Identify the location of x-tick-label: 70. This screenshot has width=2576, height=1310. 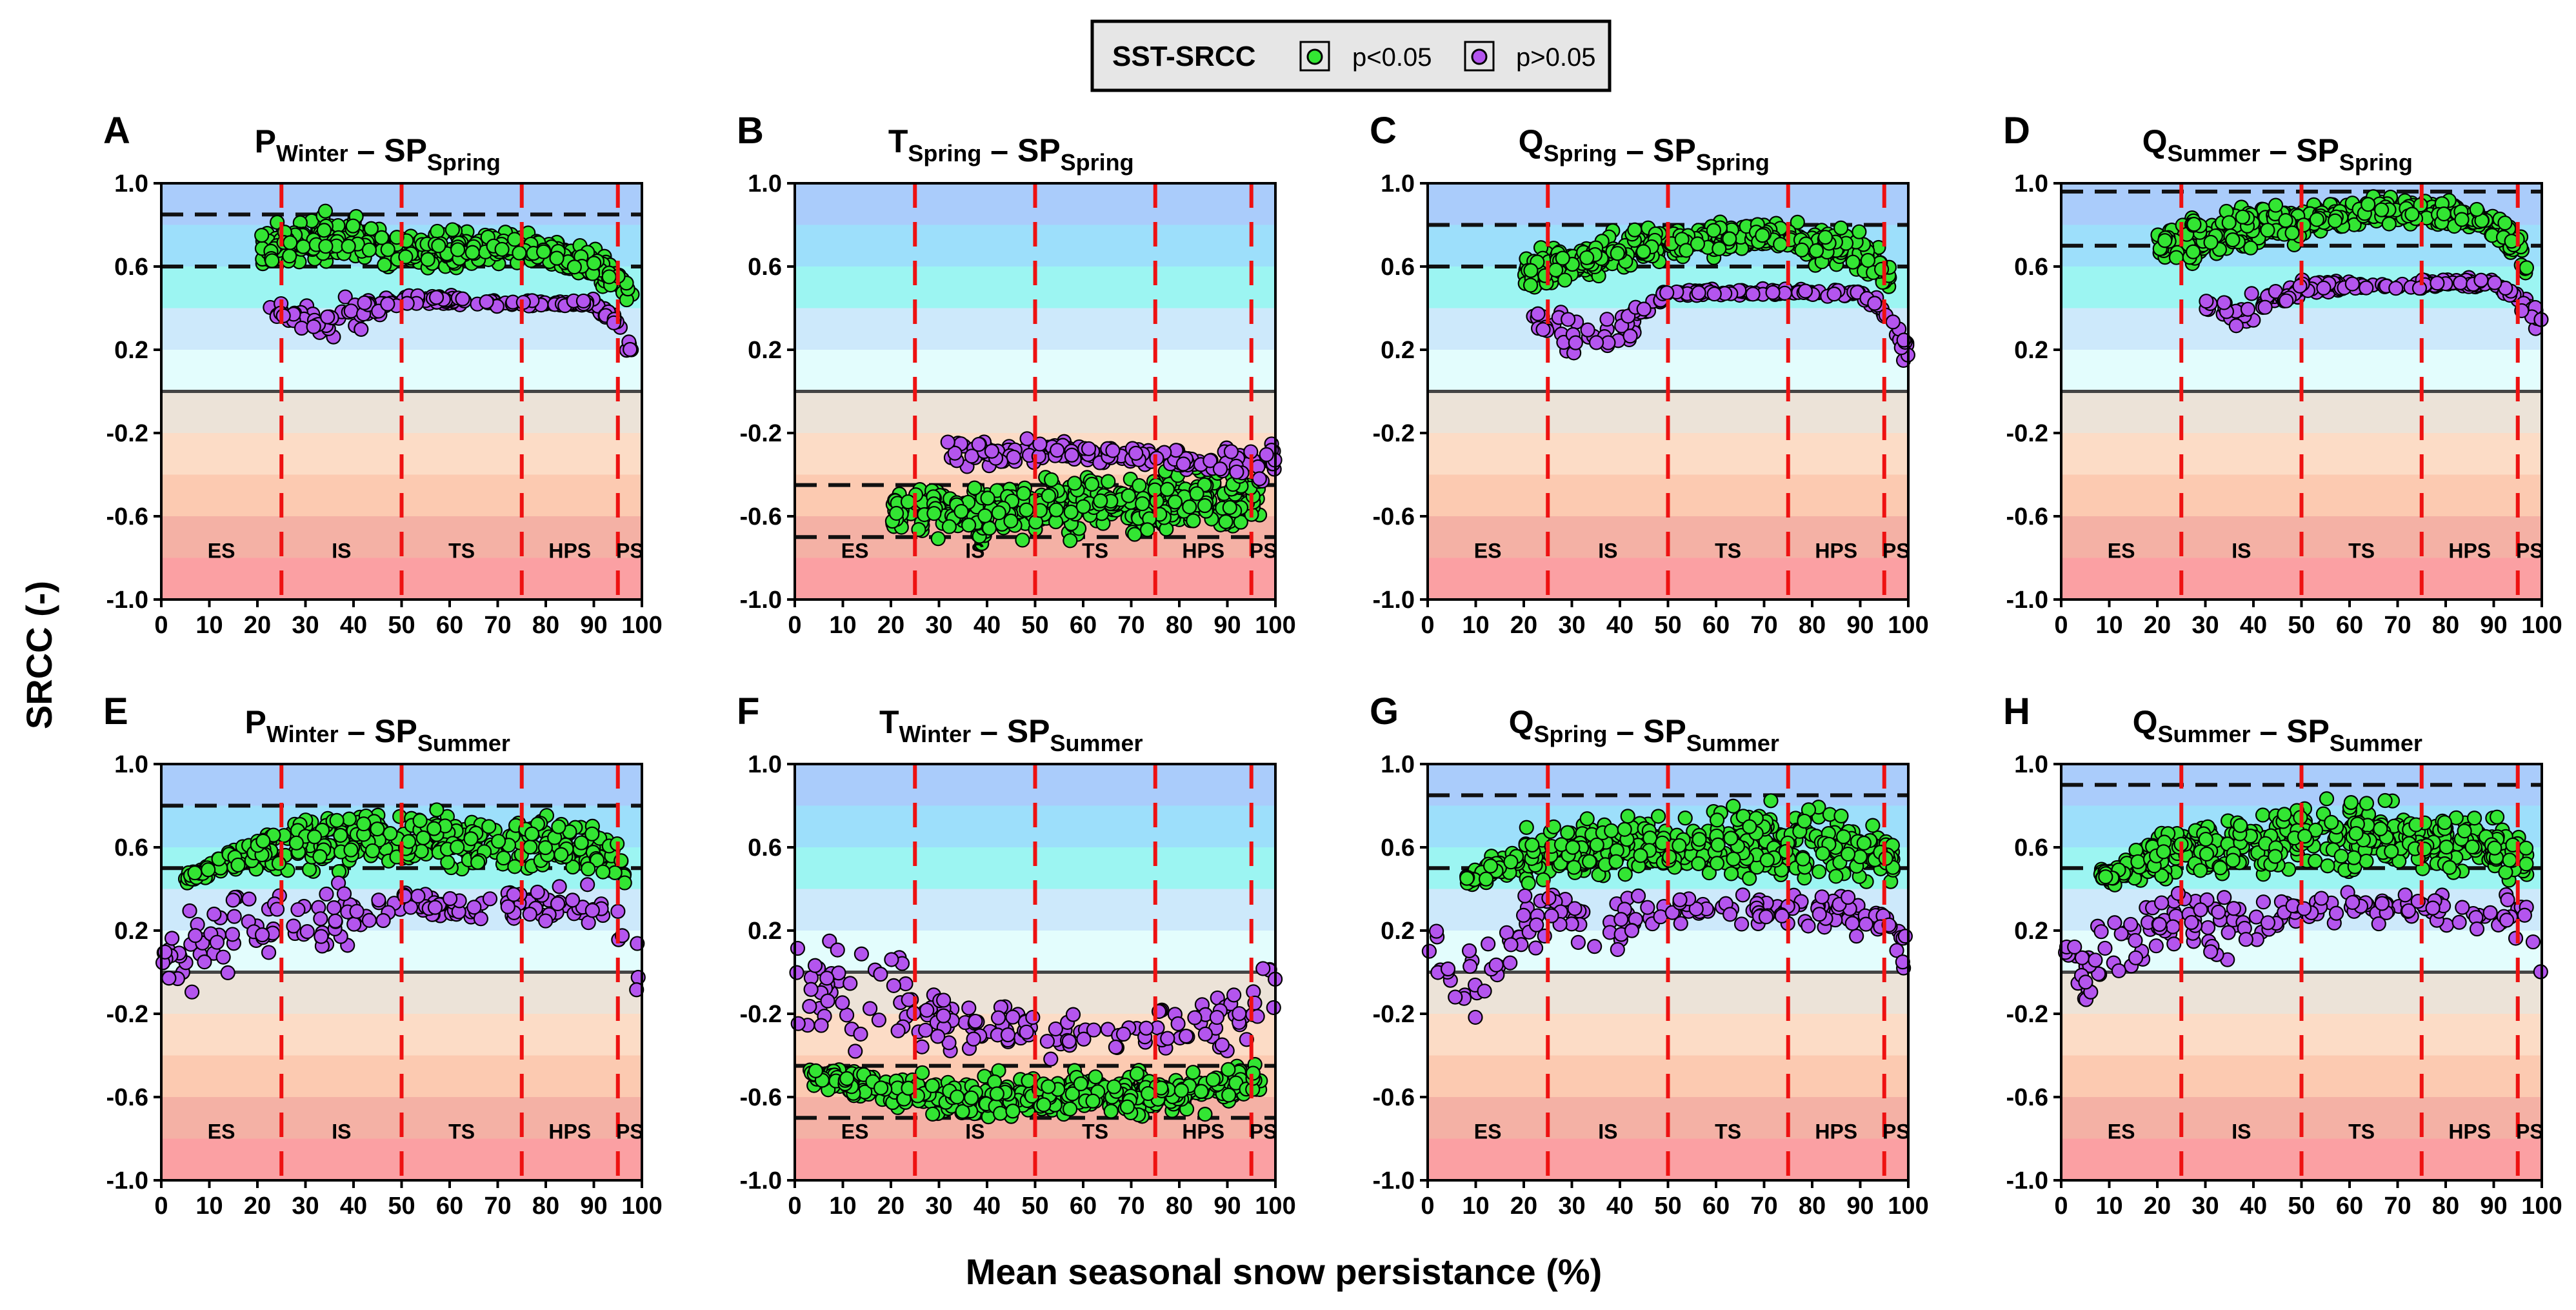
(1130, 1206).